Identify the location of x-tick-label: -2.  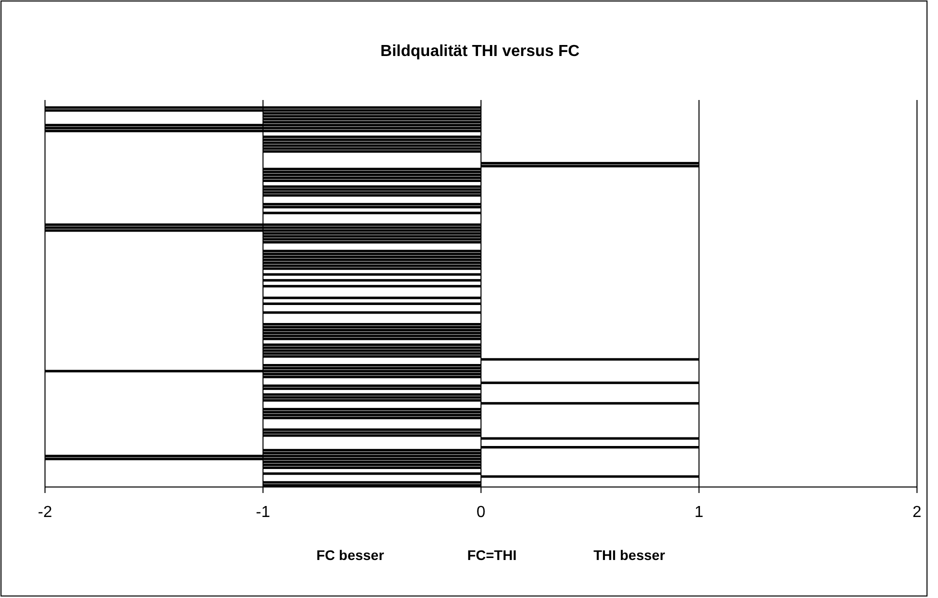
(45, 512).